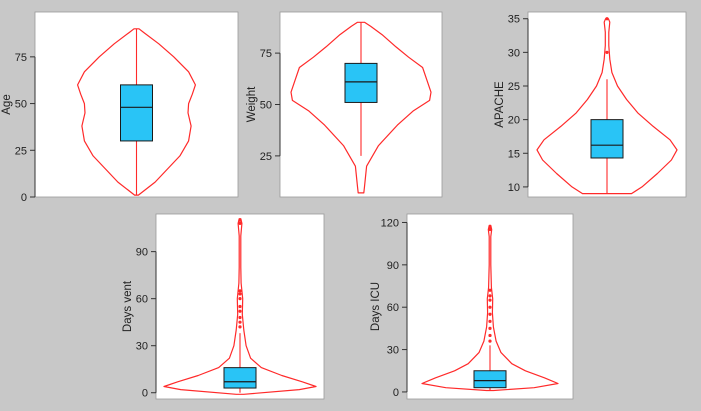 The image size is (701, 411). What do you see at coordinates (500, 104) in the screenshot?
I see `y-axis-label: APACHE` at bounding box center [500, 104].